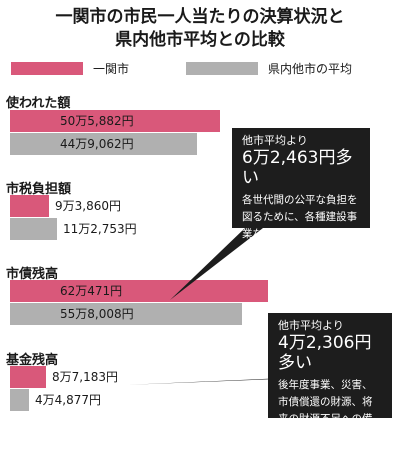 The width and height of the screenshot is (400, 462). What do you see at coordinates (38, 103) in the screenshot?
I see `category-label-spent: 使われた額` at bounding box center [38, 103].